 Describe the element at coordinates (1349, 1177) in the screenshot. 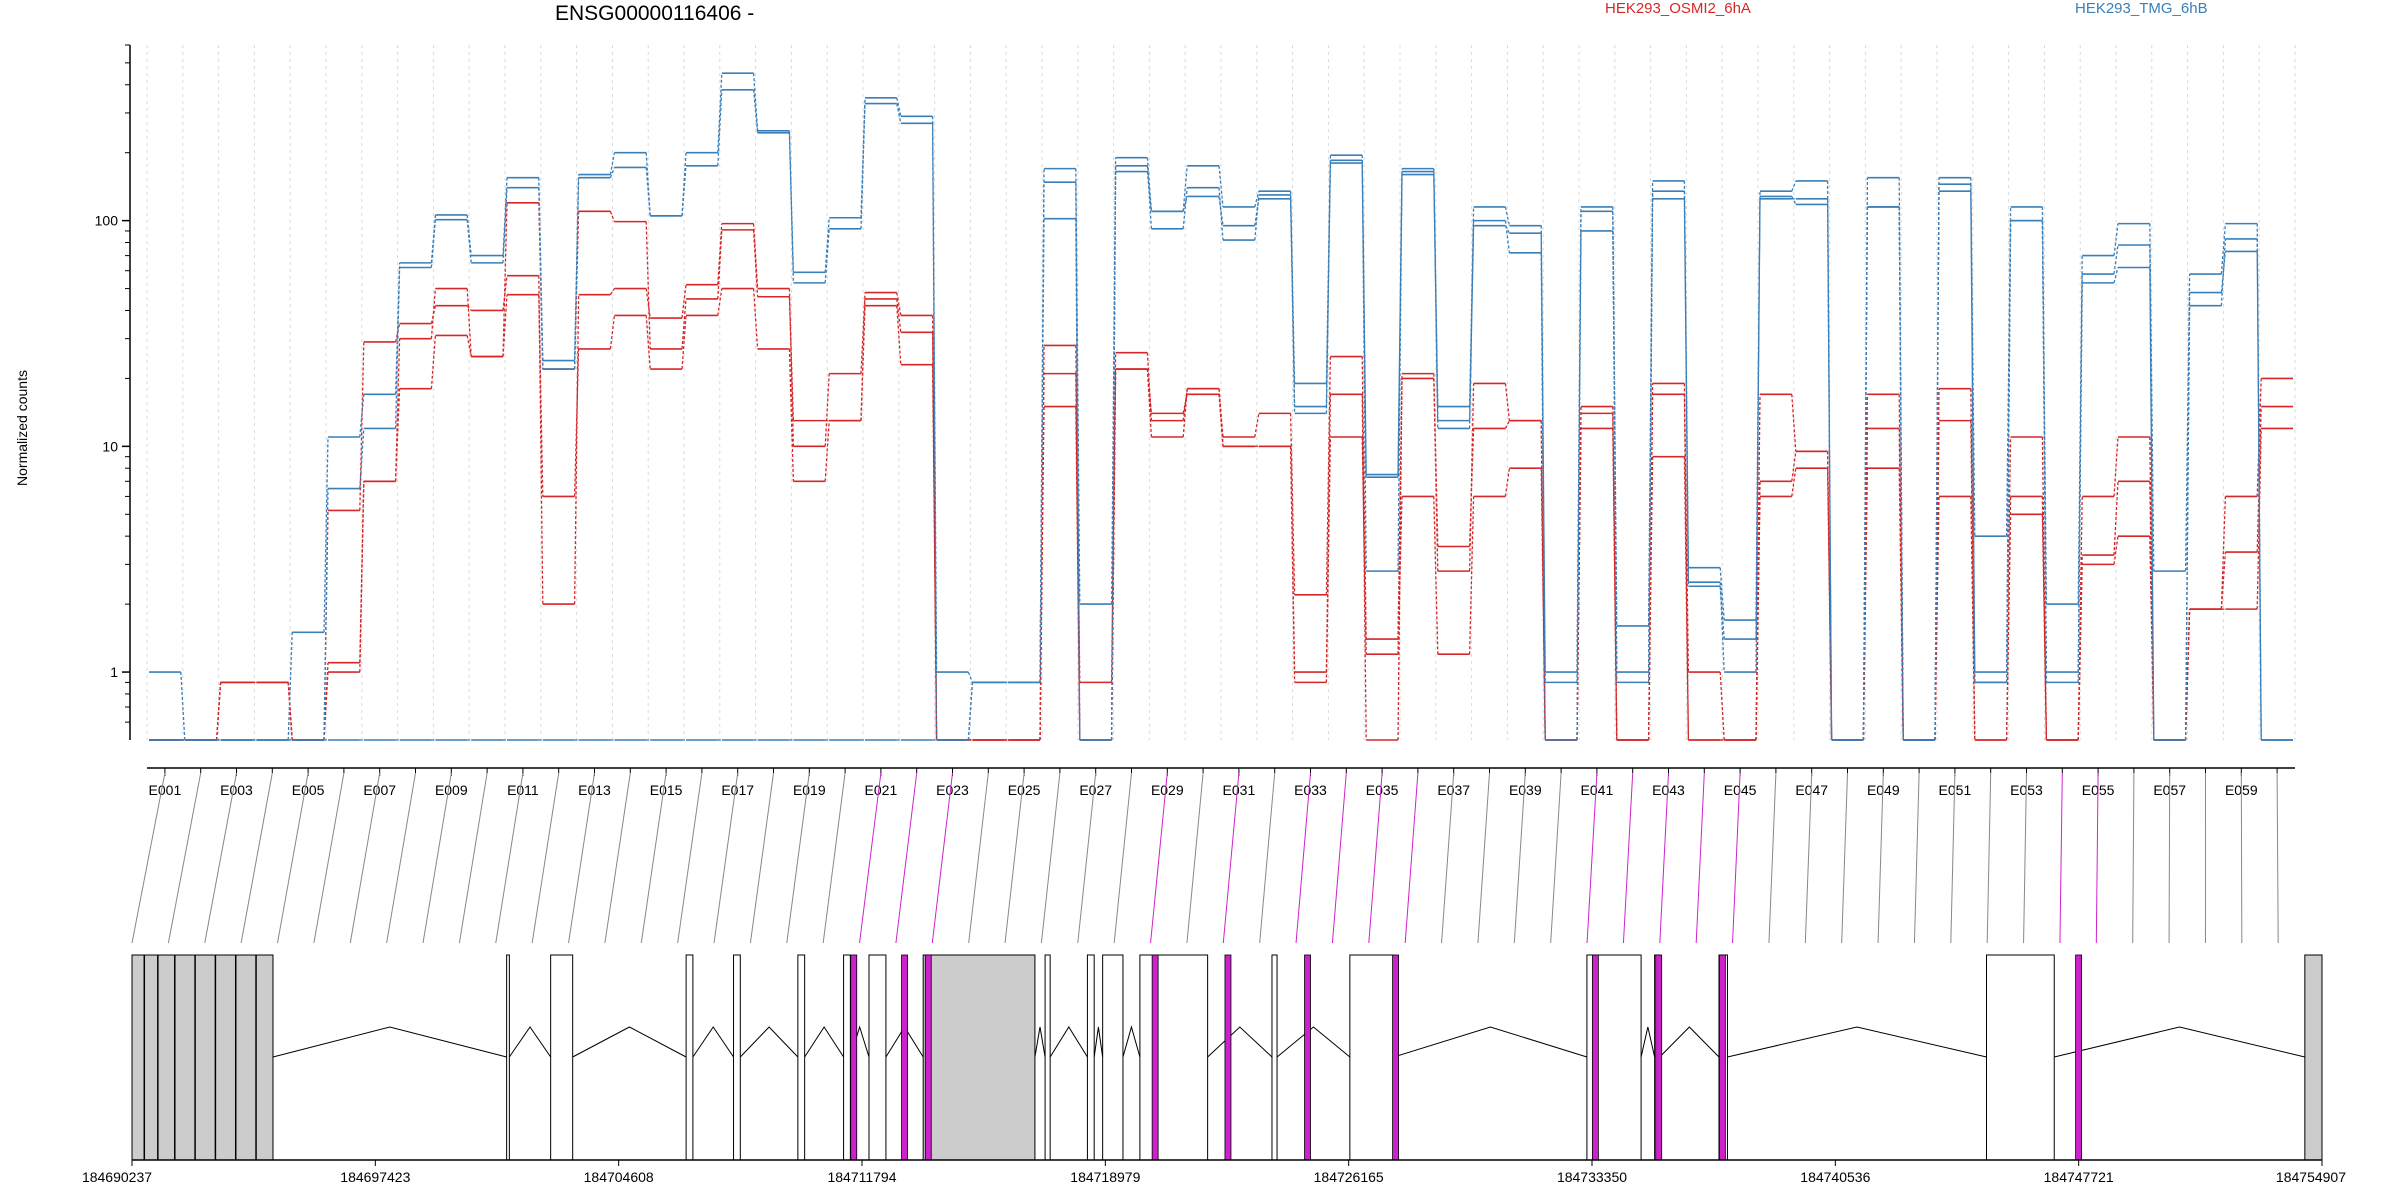

I see `genomic-tick-label: 184726165` at that location.